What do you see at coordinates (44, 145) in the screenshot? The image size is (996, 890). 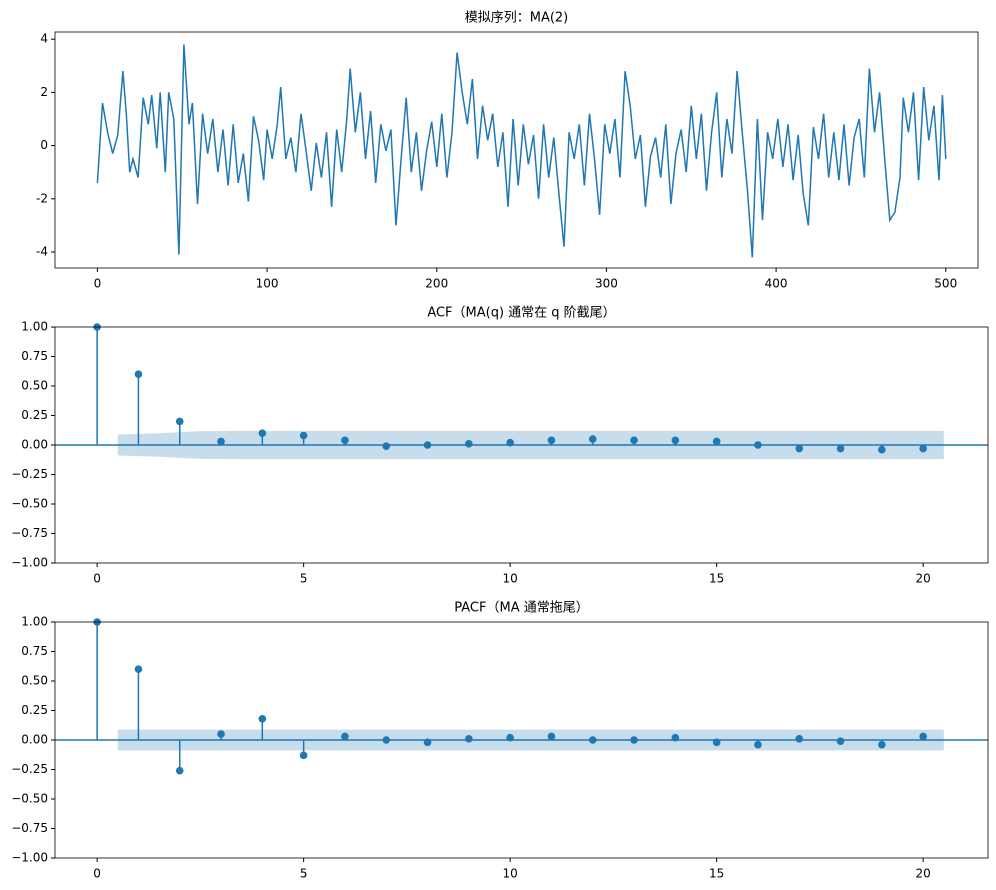 I see `y-tick-label: 0` at bounding box center [44, 145].